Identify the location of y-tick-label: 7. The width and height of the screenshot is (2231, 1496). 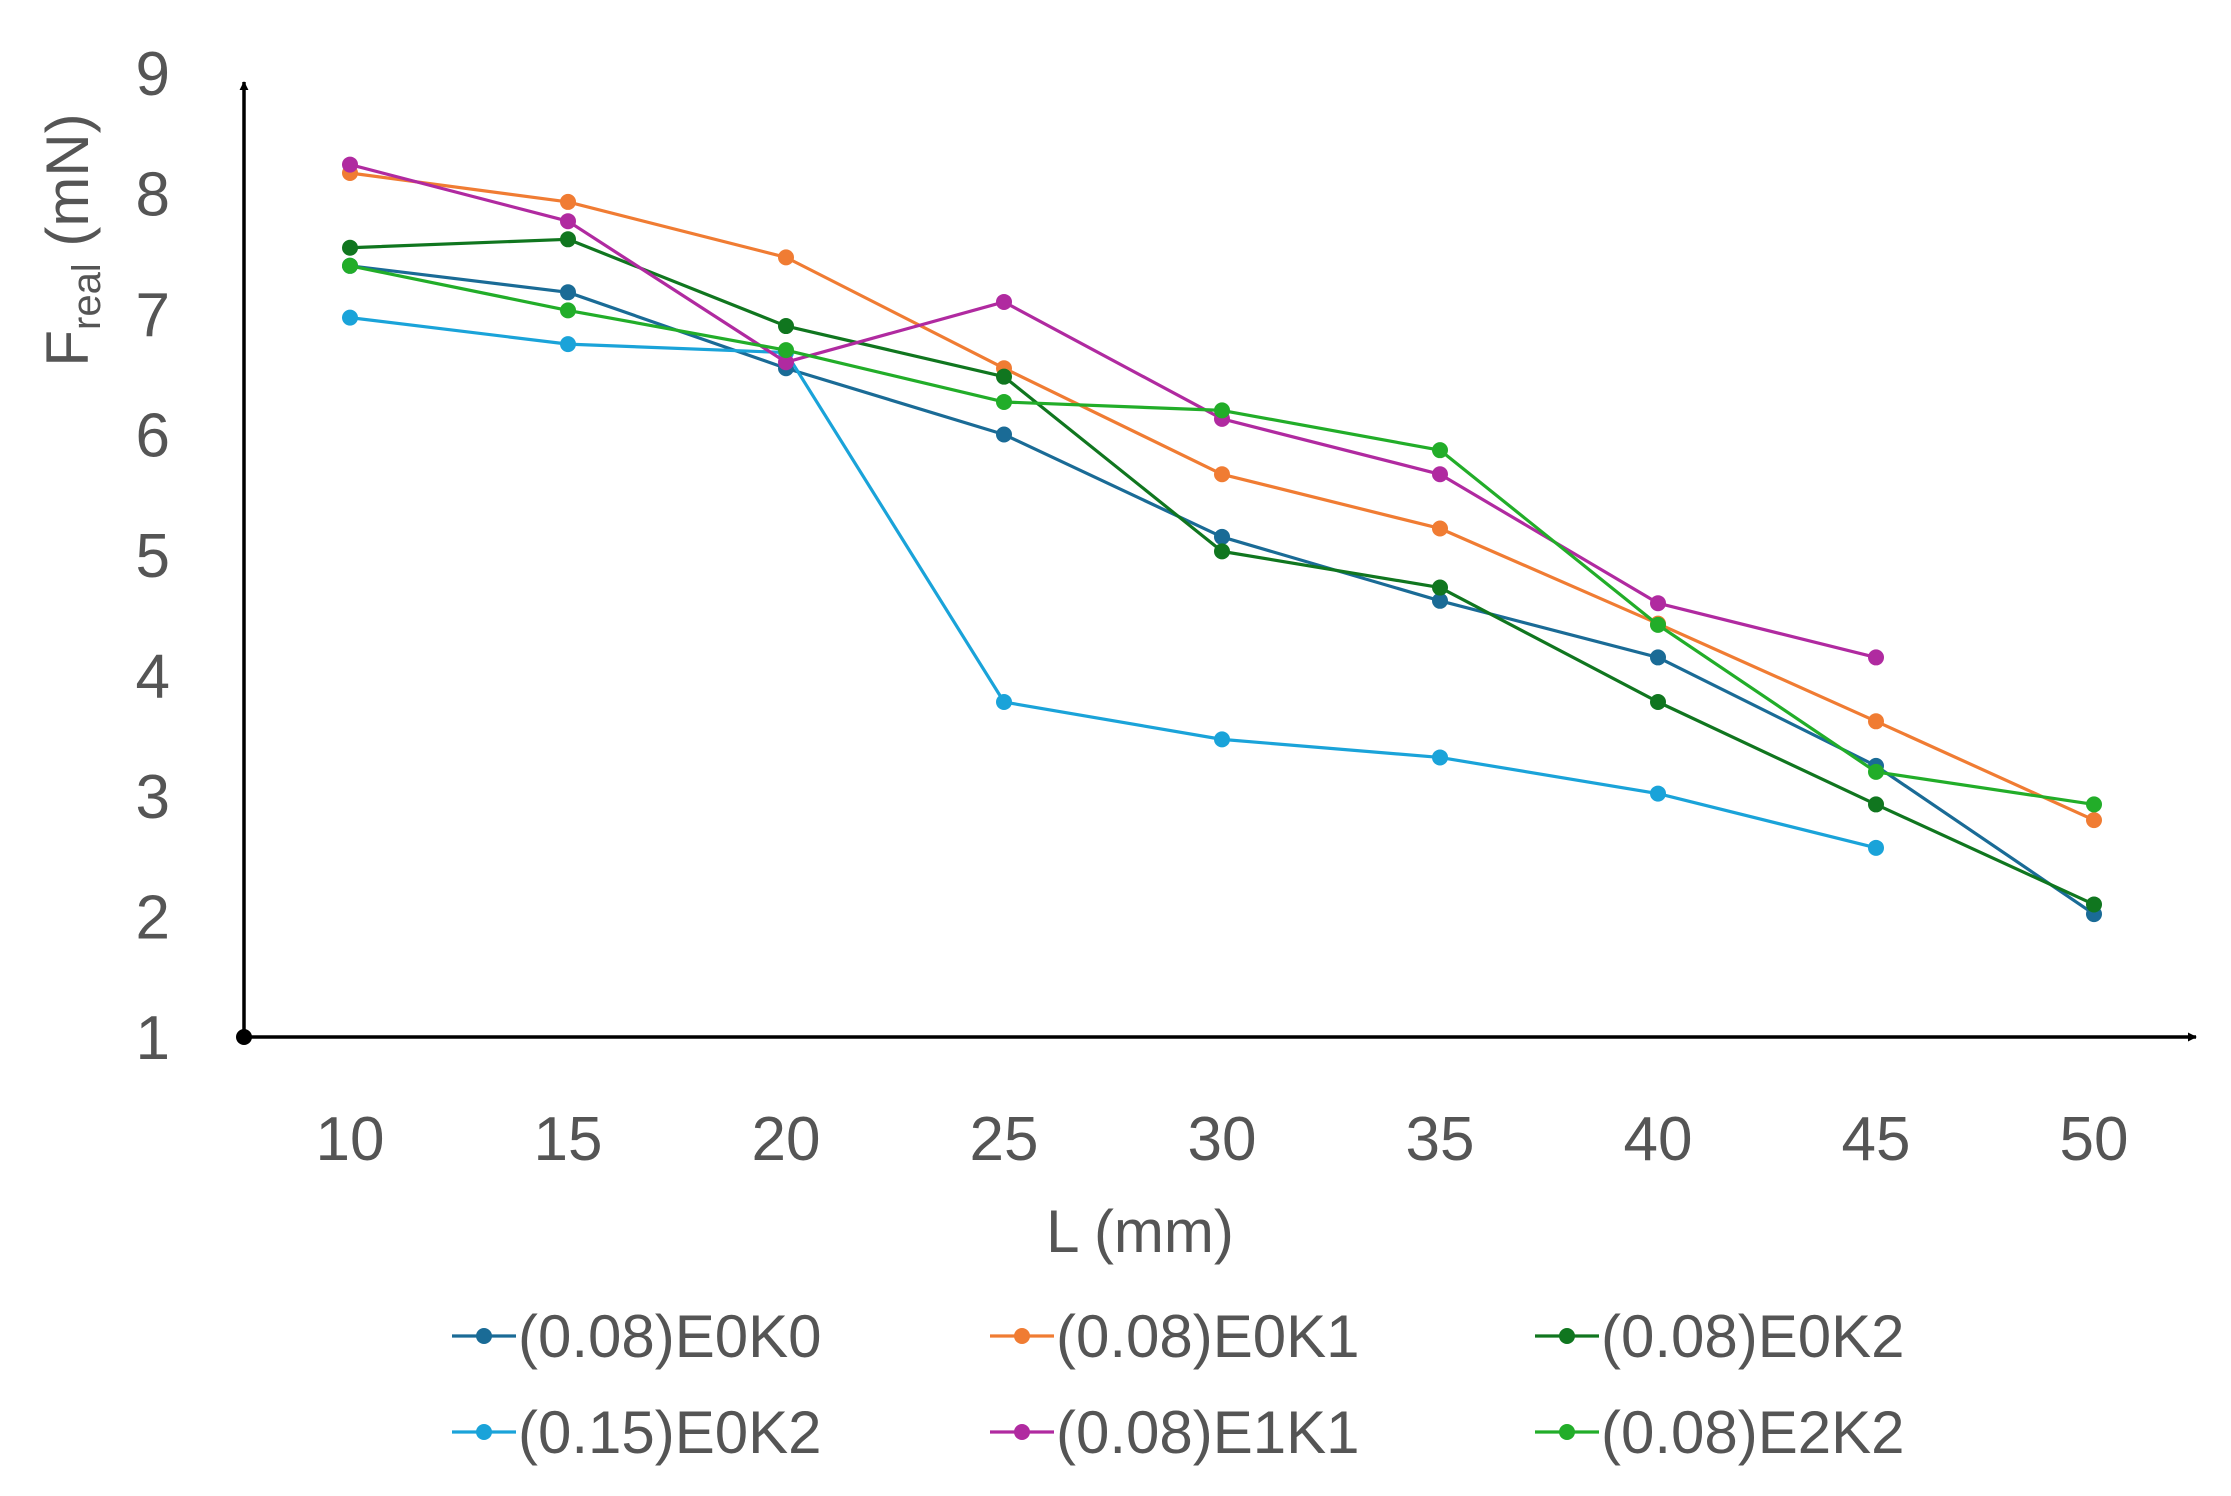
(153, 315).